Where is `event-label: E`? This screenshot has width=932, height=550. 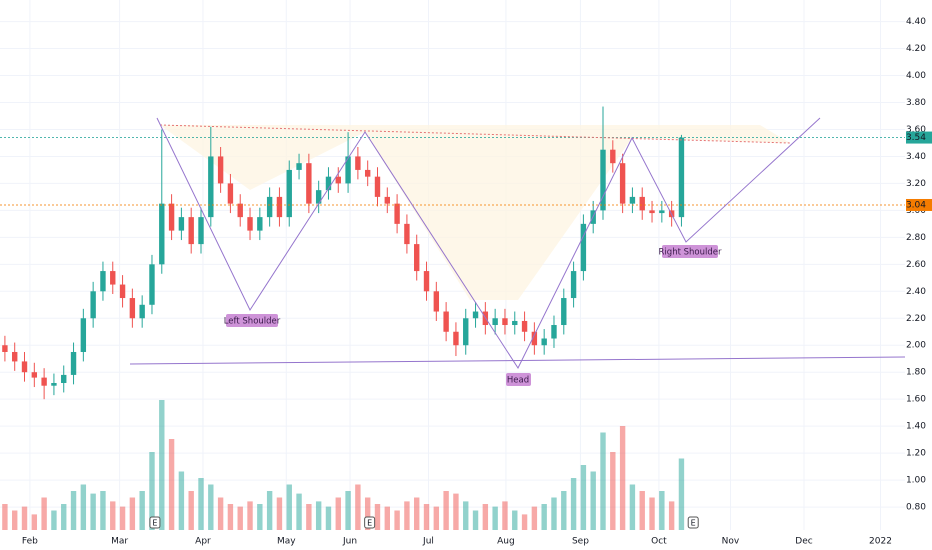
event-label: E is located at coordinates (369, 523).